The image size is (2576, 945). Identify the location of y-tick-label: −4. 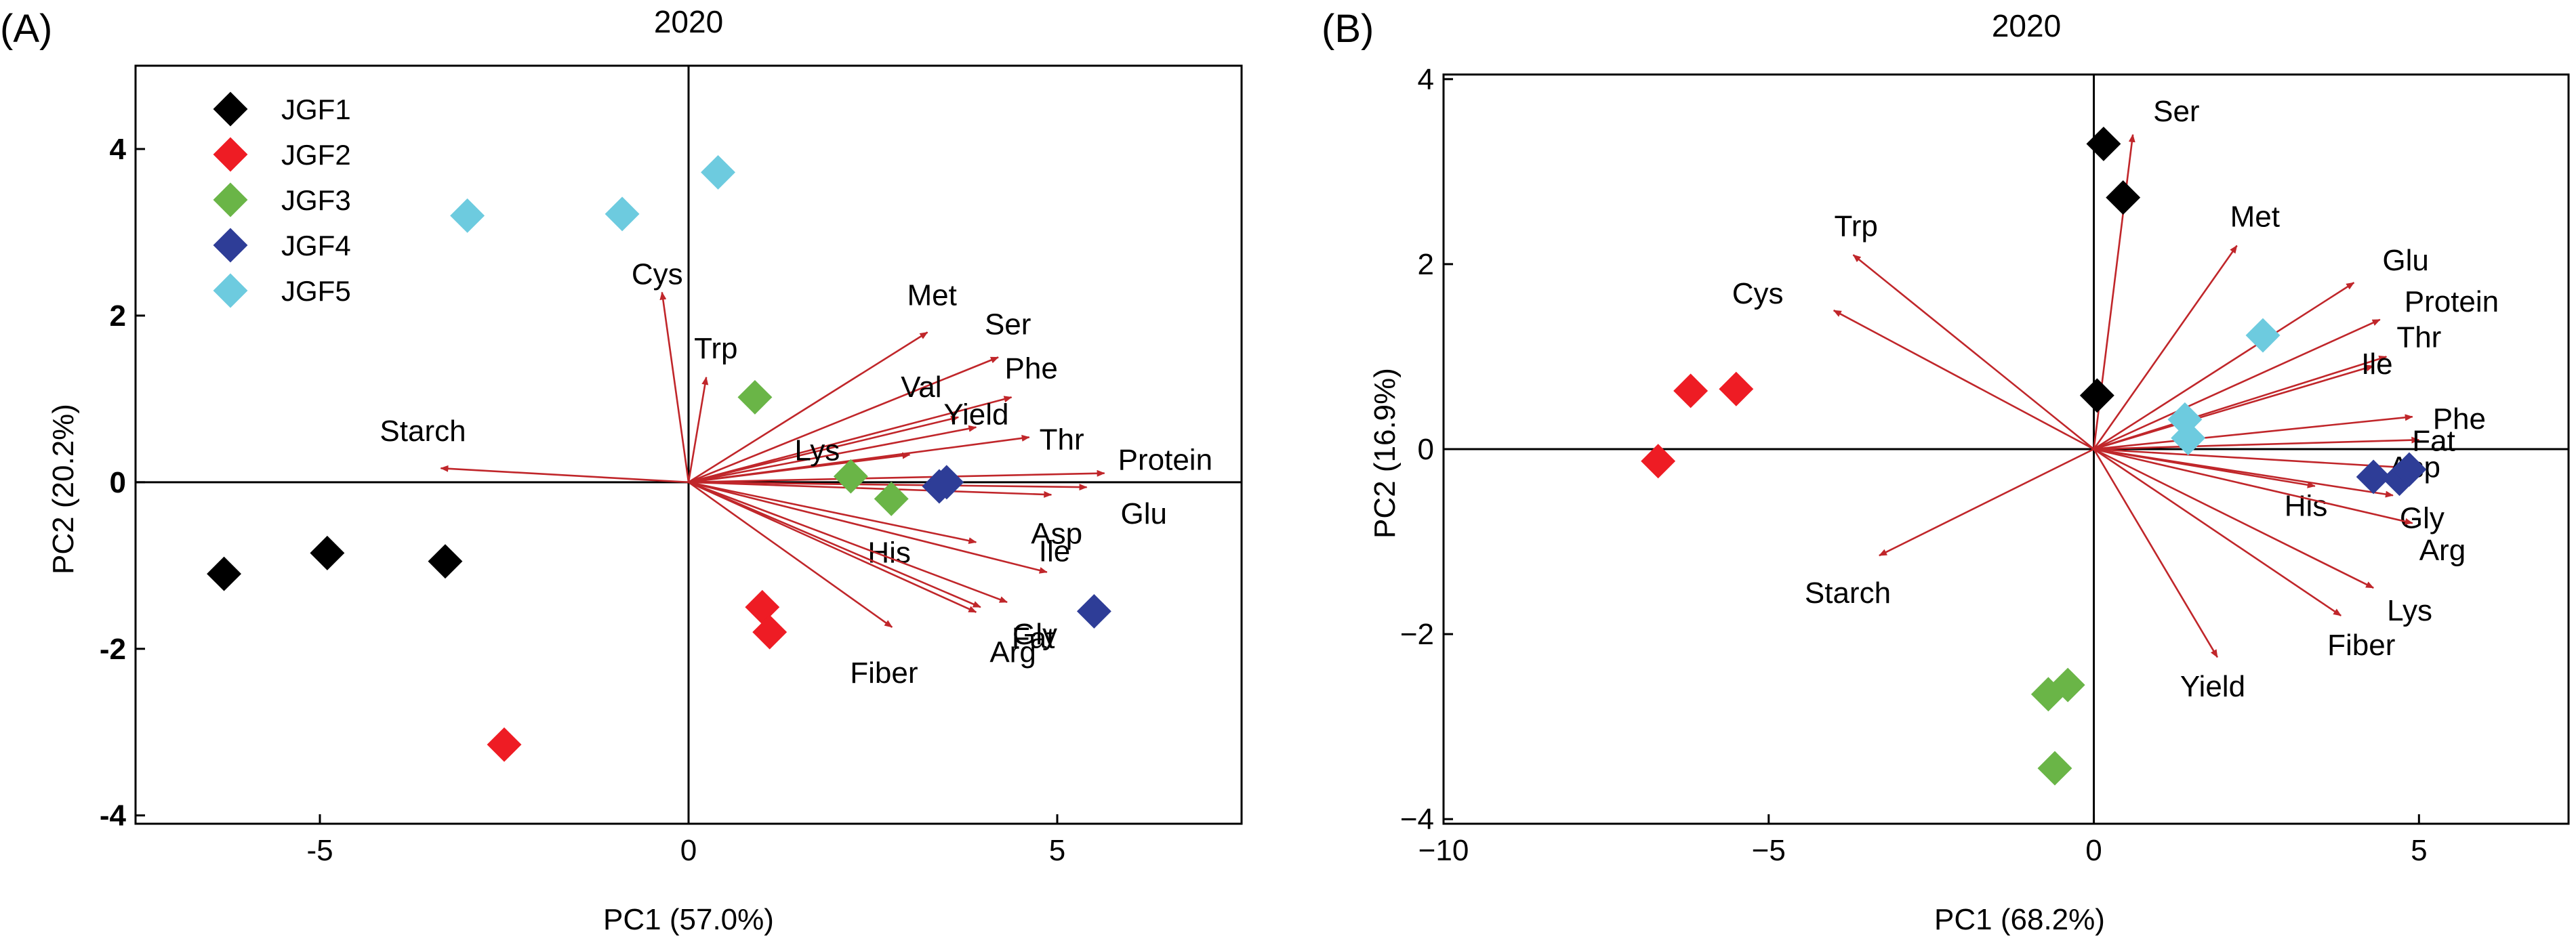
(1417, 820).